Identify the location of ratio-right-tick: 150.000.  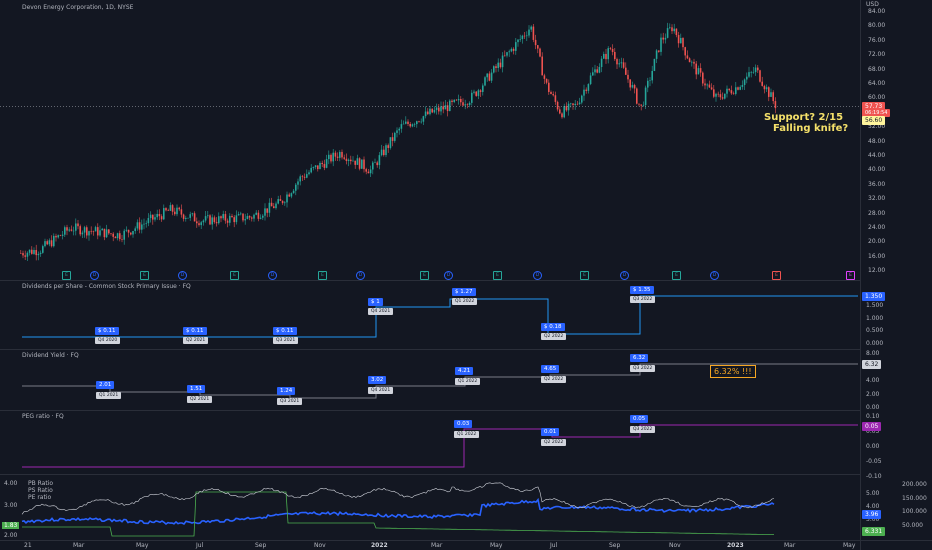
(914, 498).